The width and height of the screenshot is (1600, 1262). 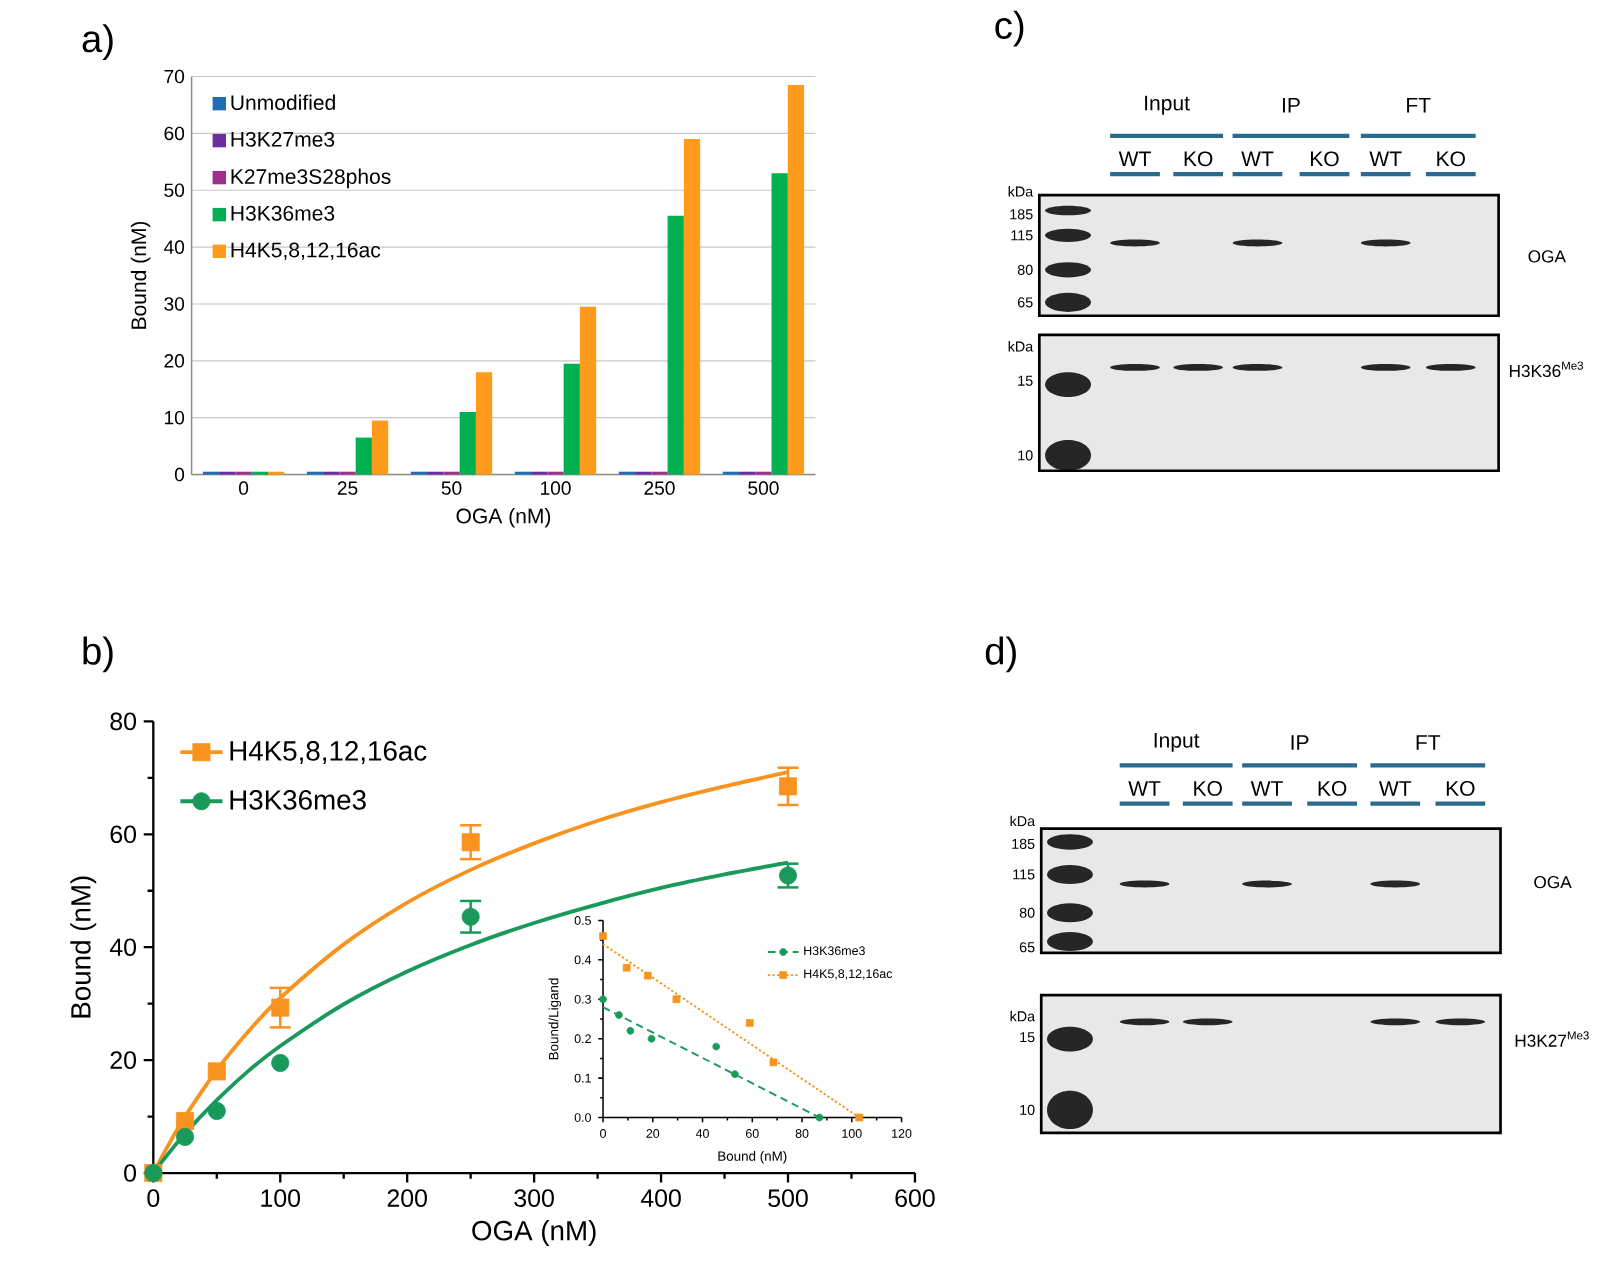 I want to click on chart-title: b), so click(x=98, y=654).